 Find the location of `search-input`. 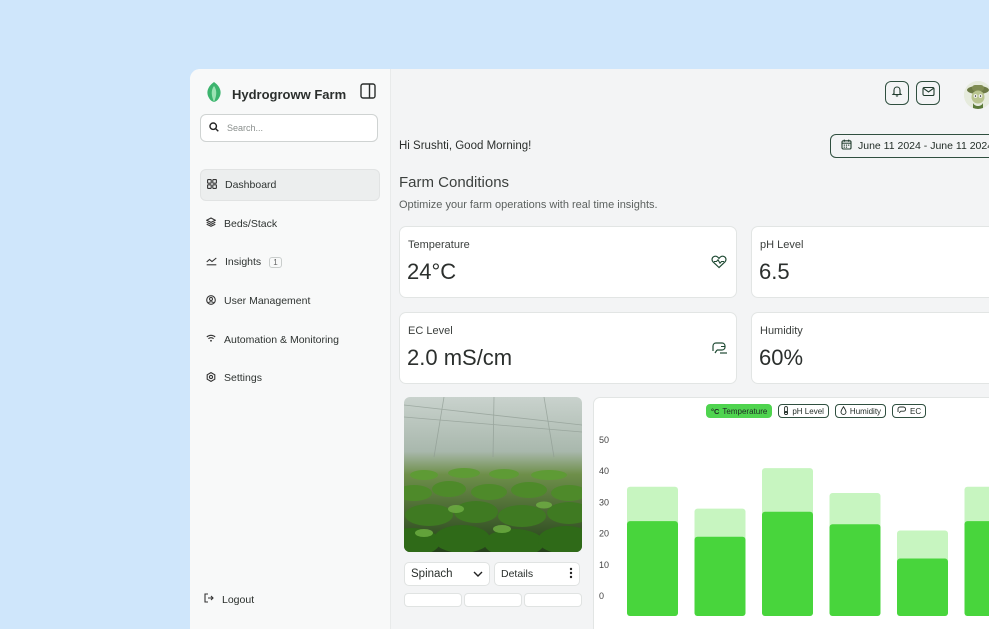

search-input is located at coordinates (297, 128).